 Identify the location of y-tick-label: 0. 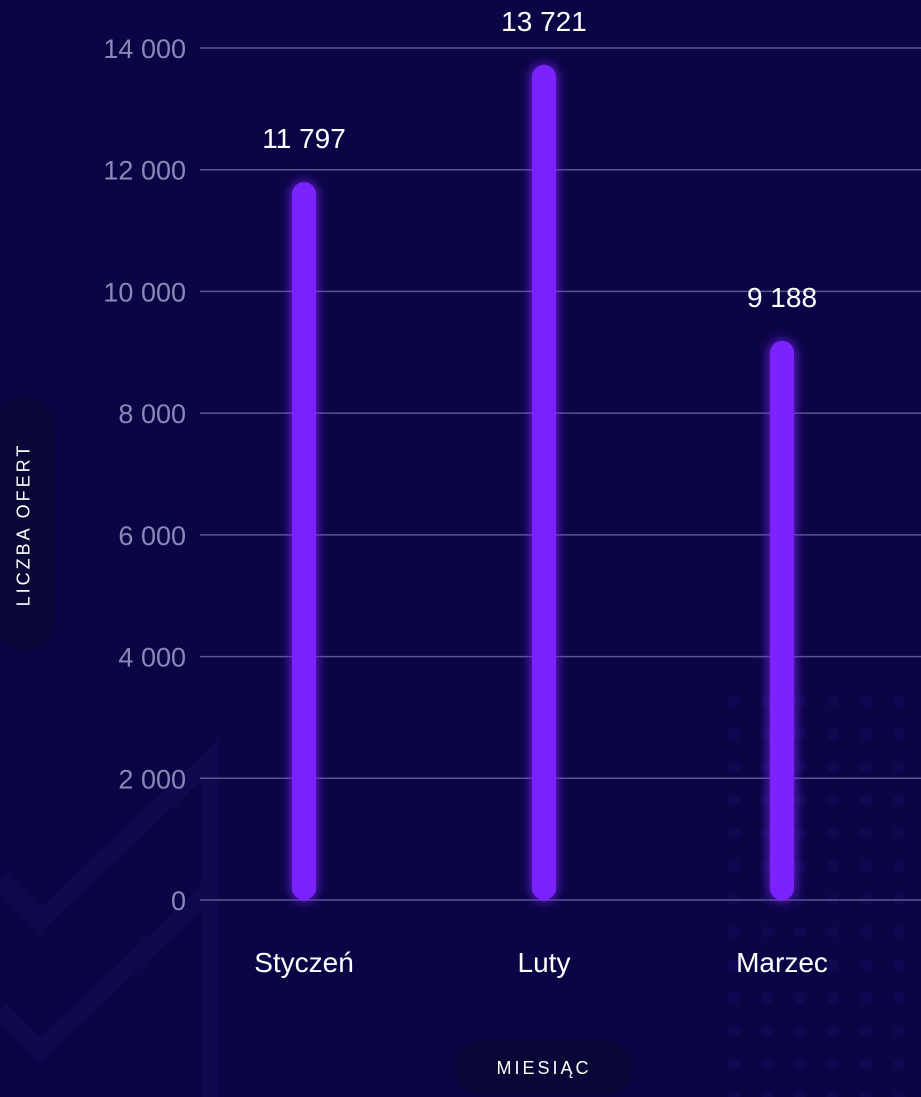
(178, 901).